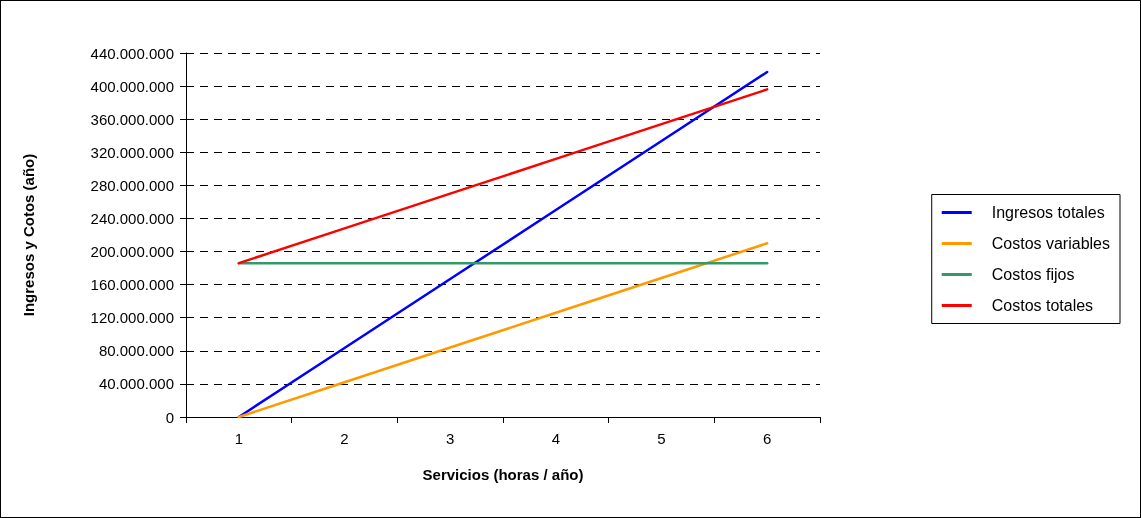 This screenshot has height=518, width=1141. Describe the element at coordinates (132, 252) in the screenshot. I see `y-tick-label: 200.000.000` at that location.